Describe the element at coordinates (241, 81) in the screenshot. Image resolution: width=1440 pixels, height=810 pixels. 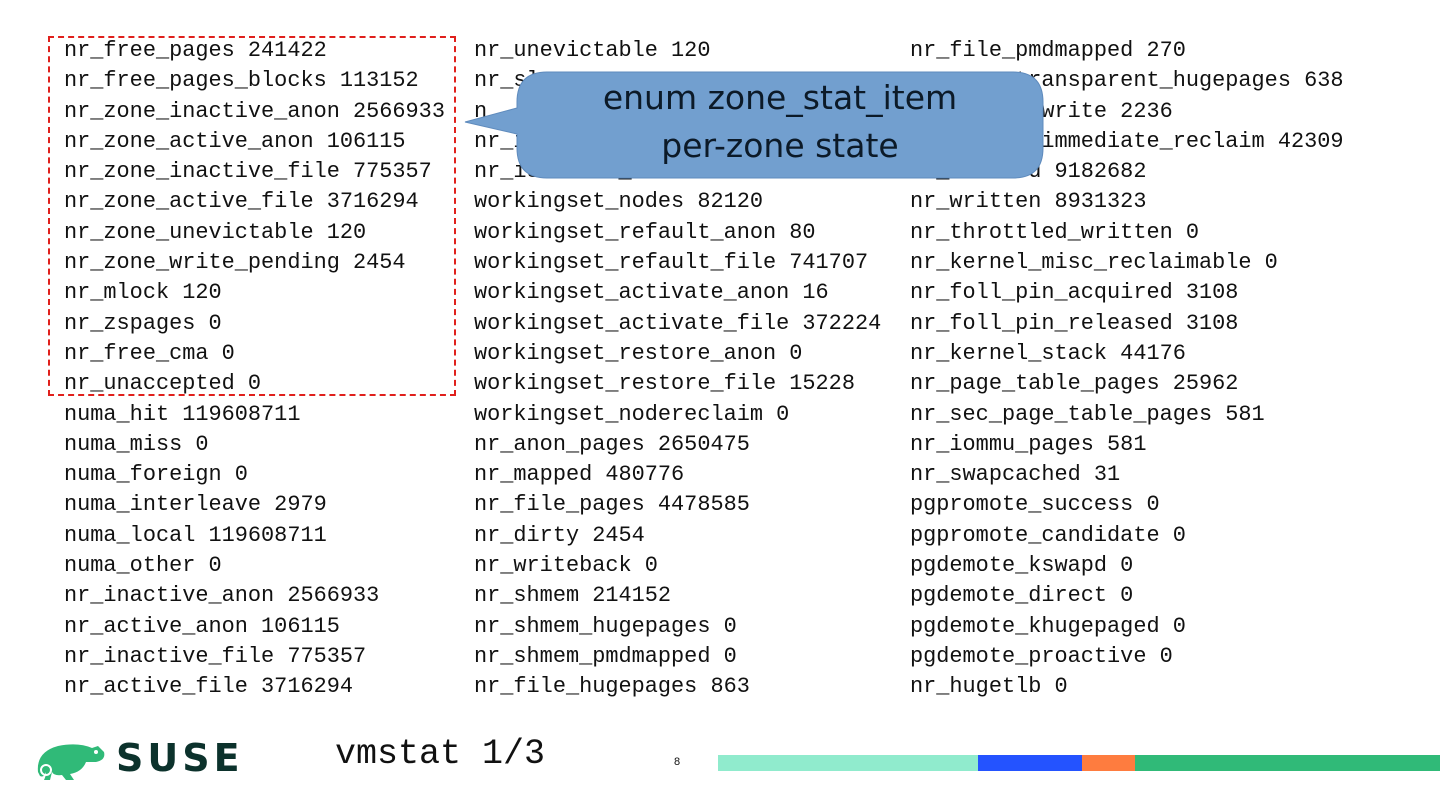
I see `stat-line: nr_free_pages_blocks 113152` at that location.